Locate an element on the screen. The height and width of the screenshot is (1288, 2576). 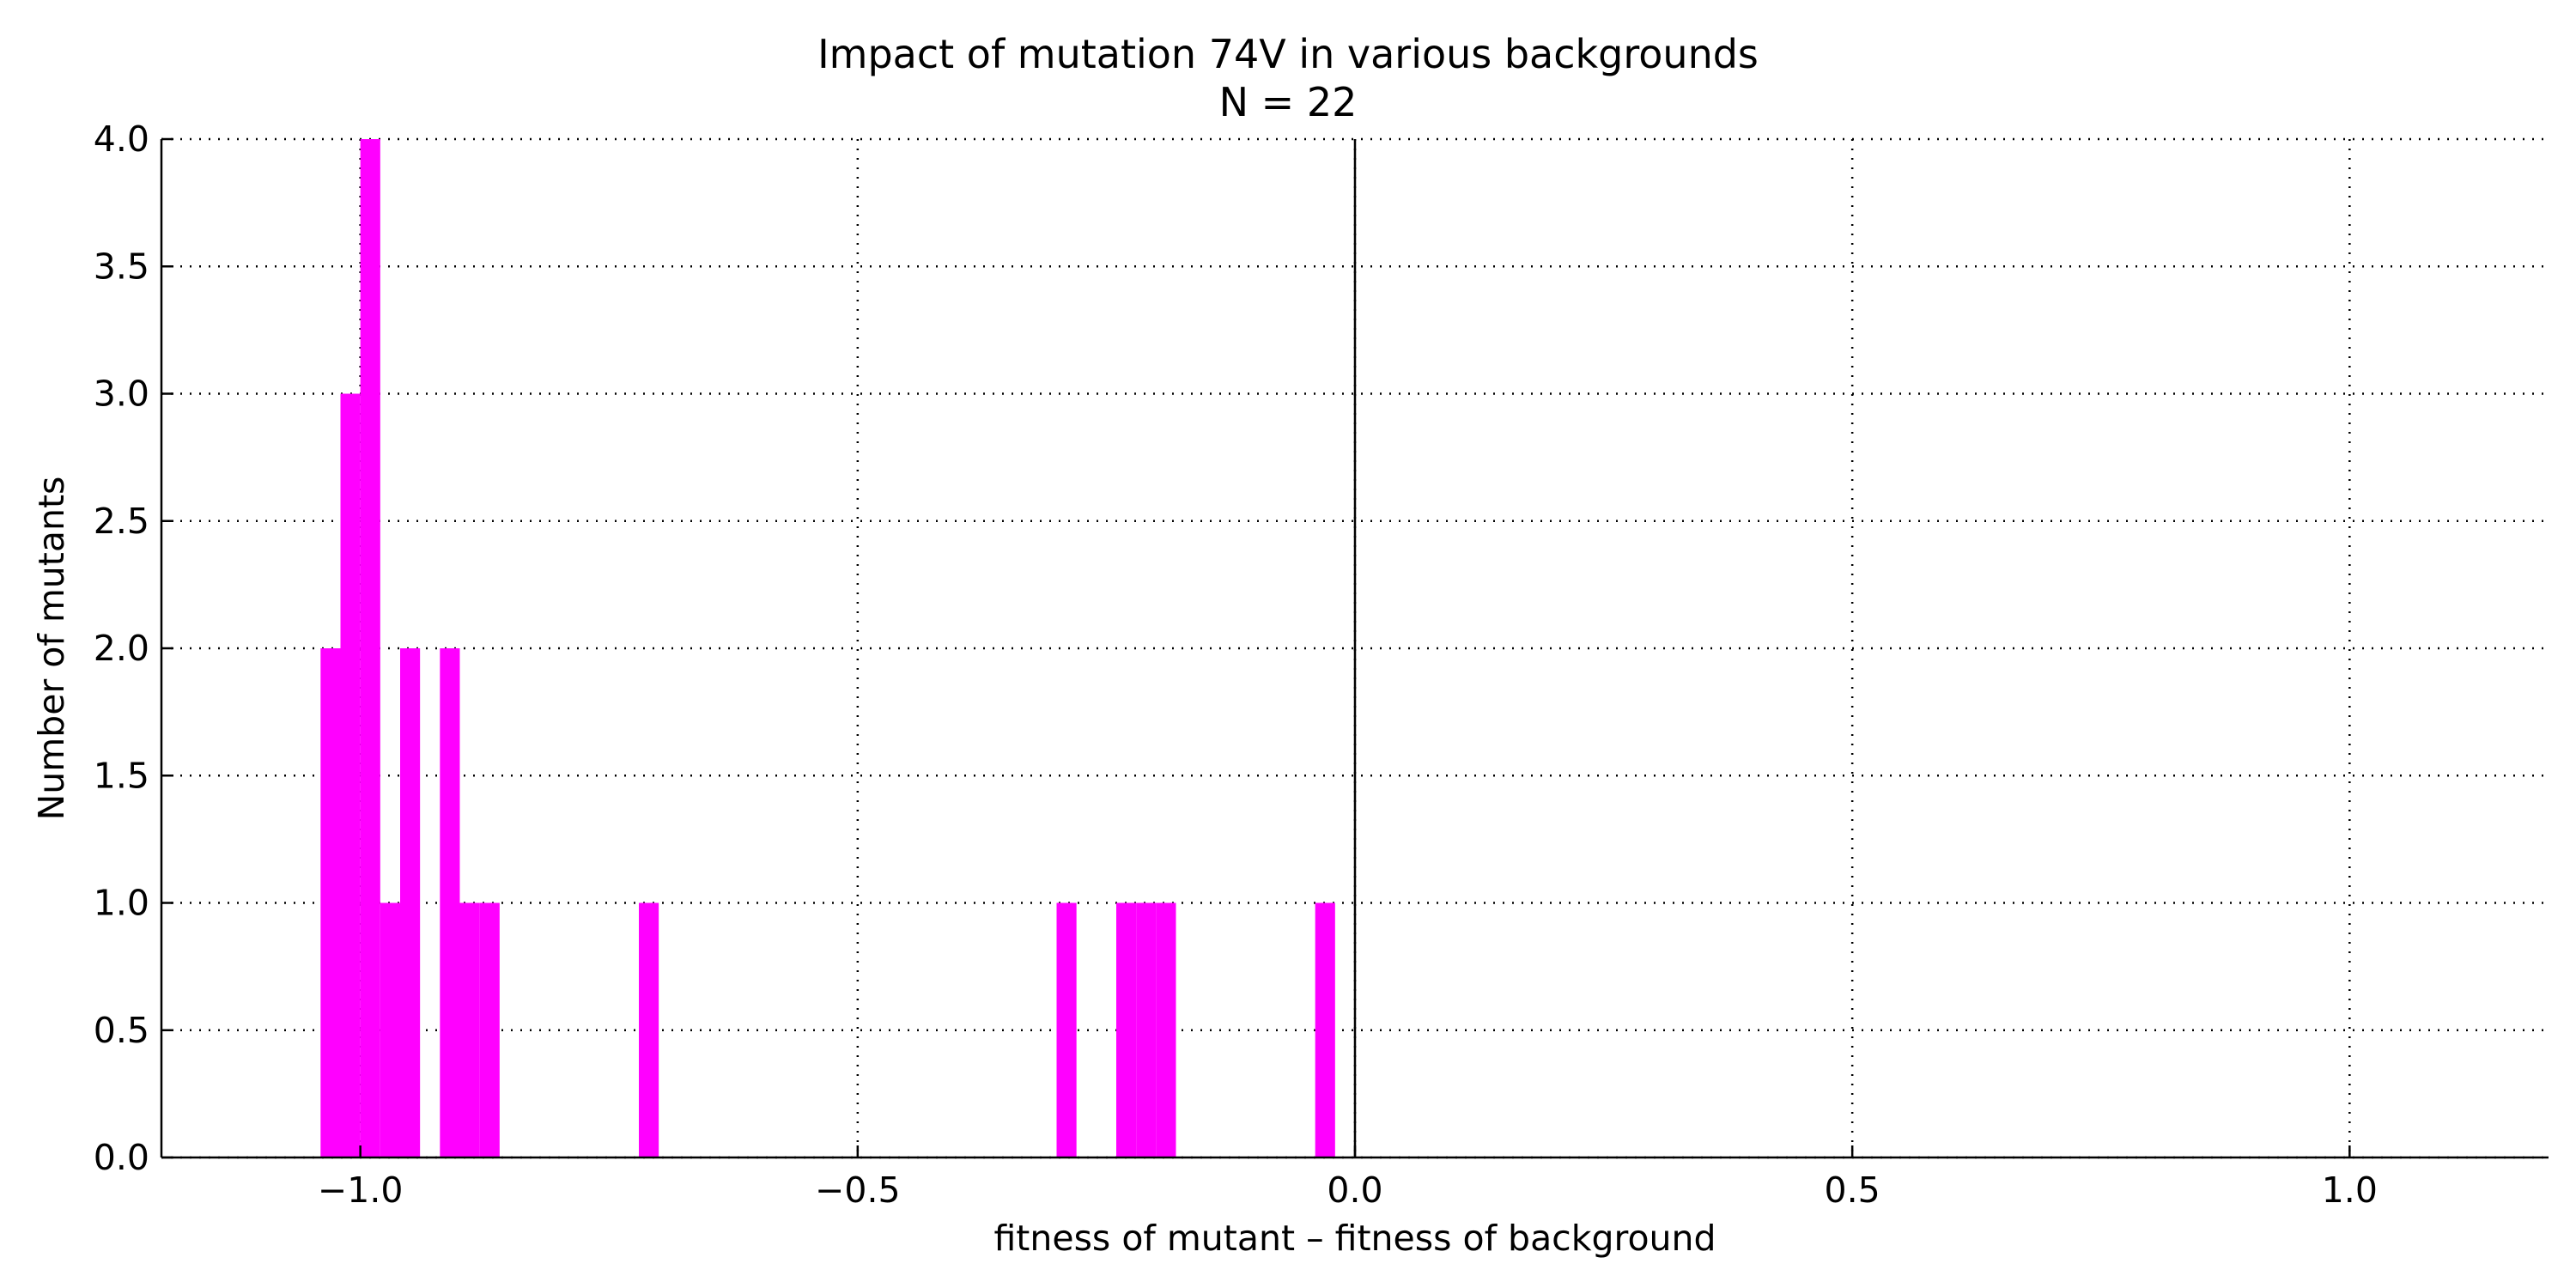
chart-subtitle: N = 22 is located at coordinates (1288, 102).